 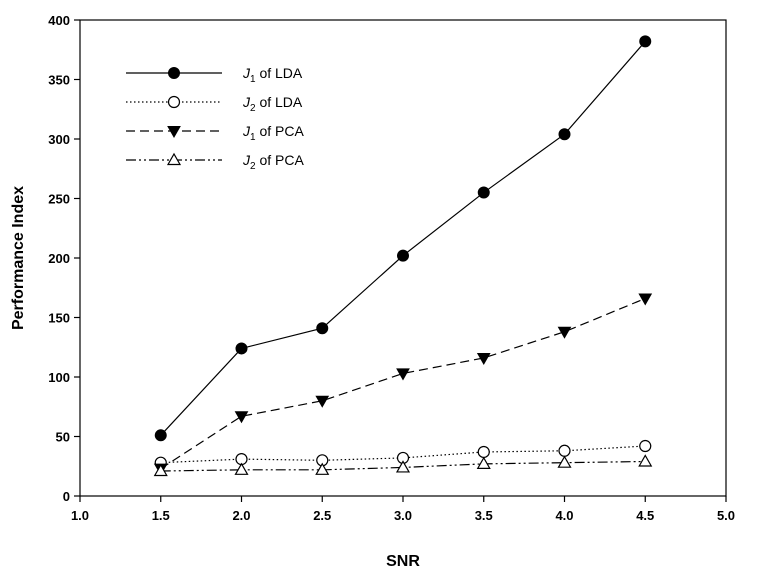 I want to click on y-tick-label: 50, so click(x=63, y=437).